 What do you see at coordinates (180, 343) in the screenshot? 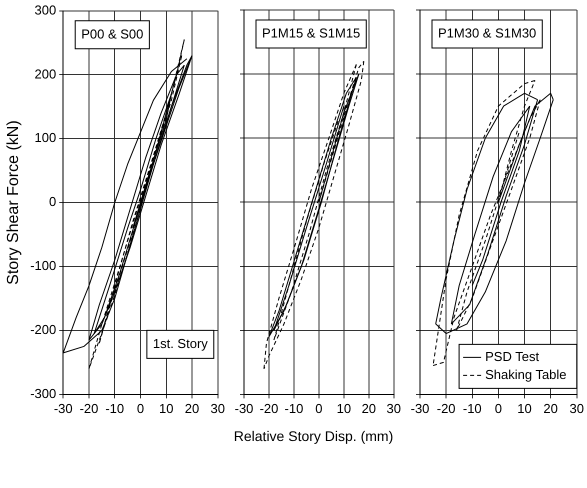
I see `annotation: 1st. Story` at bounding box center [180, 343].